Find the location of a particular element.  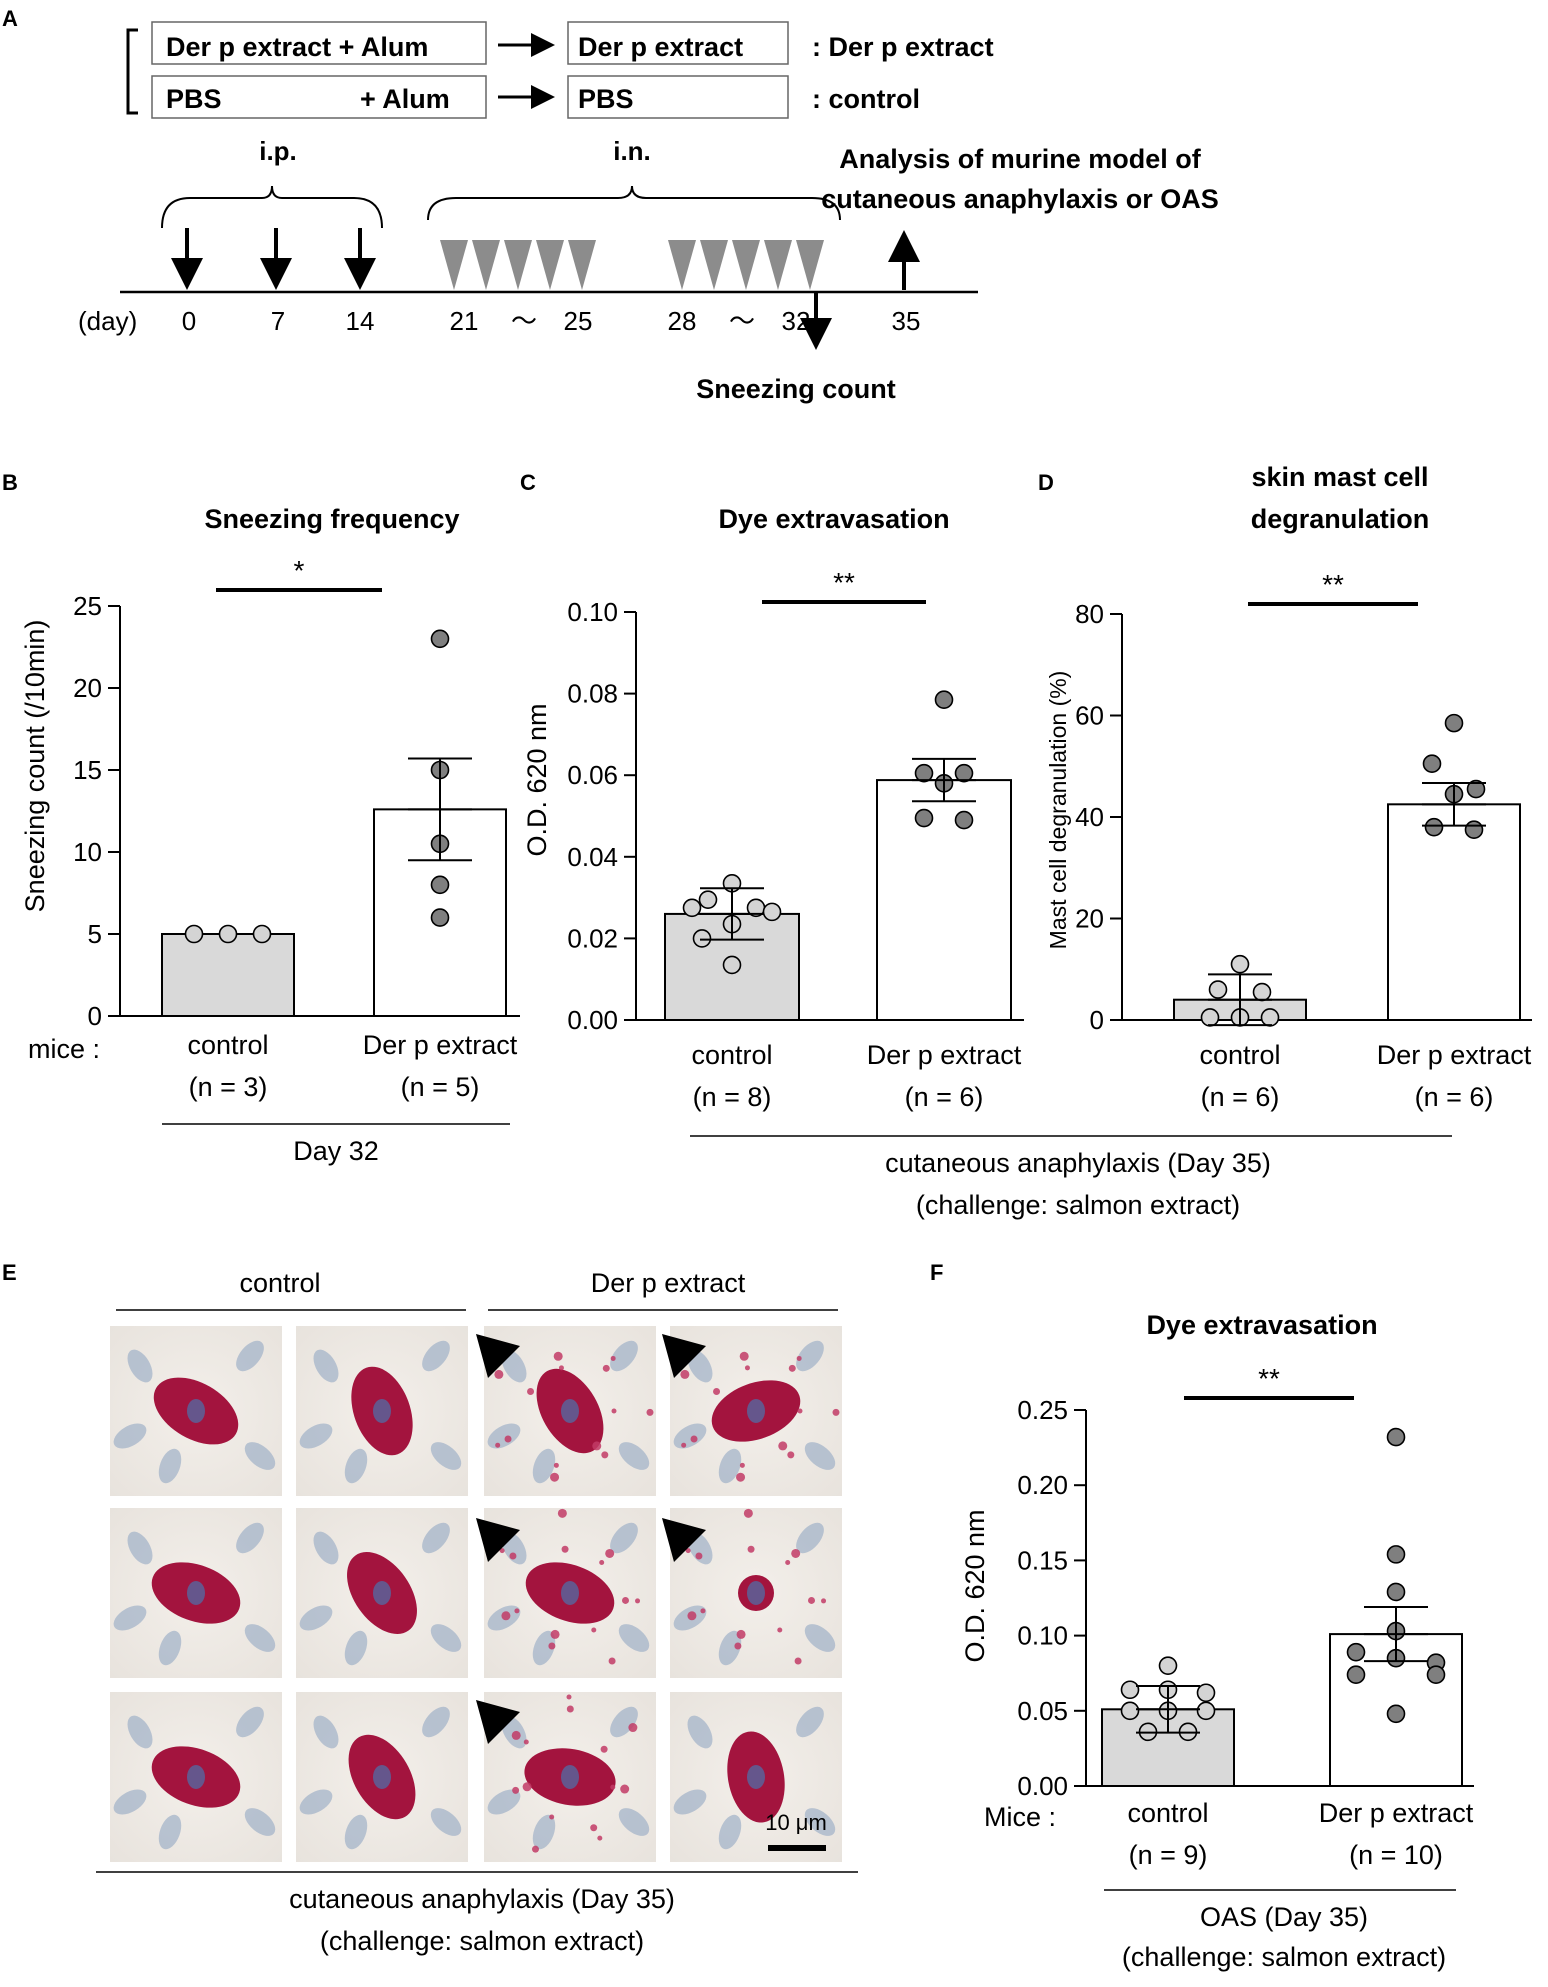

y-tick-label: 0.04 is located at coordinates (592, 857).